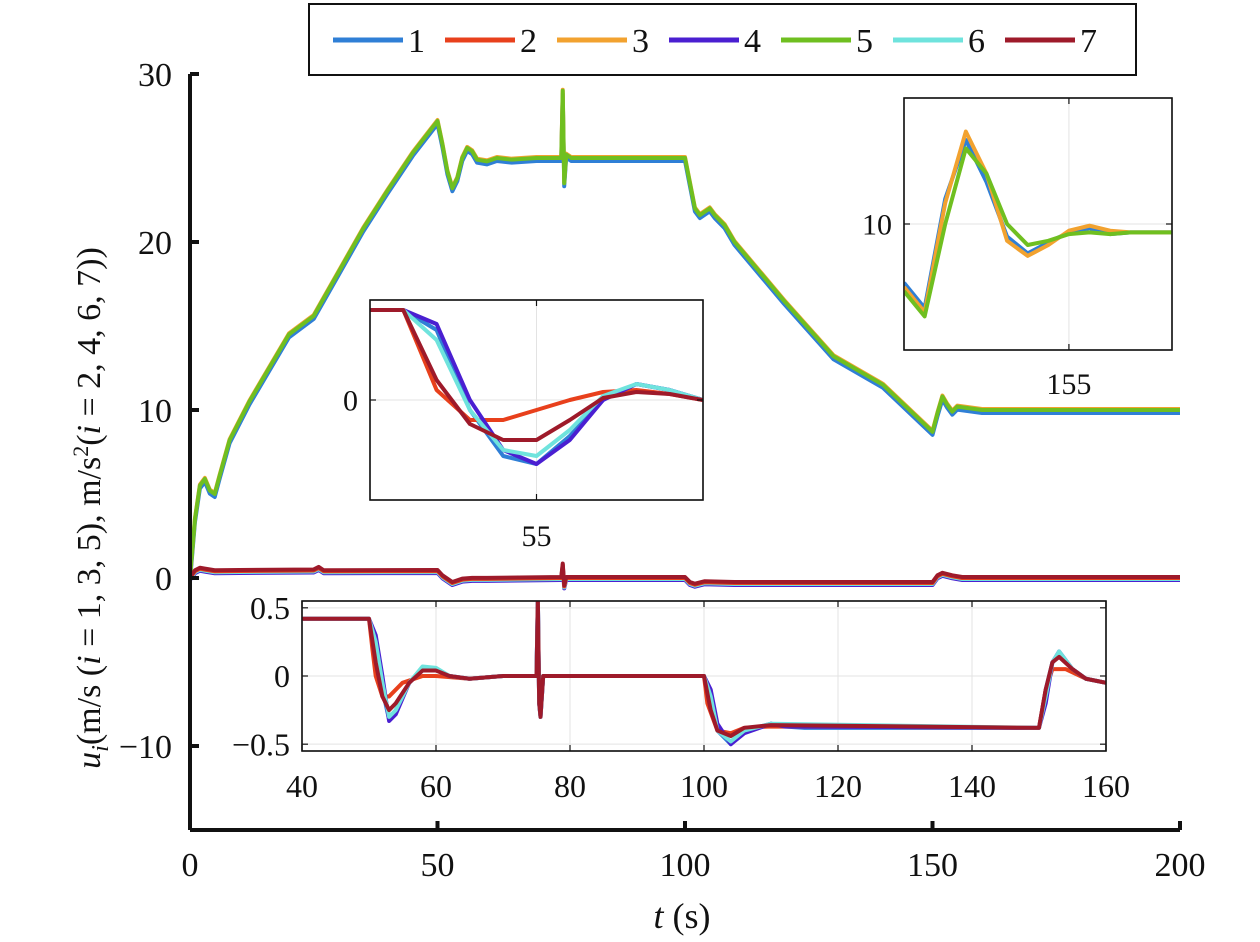 This screenshot has height=942, width=1260. I want to click on y-axis-label-part1-rest: = 1, 3, 5), m/s, so click(89, 556).